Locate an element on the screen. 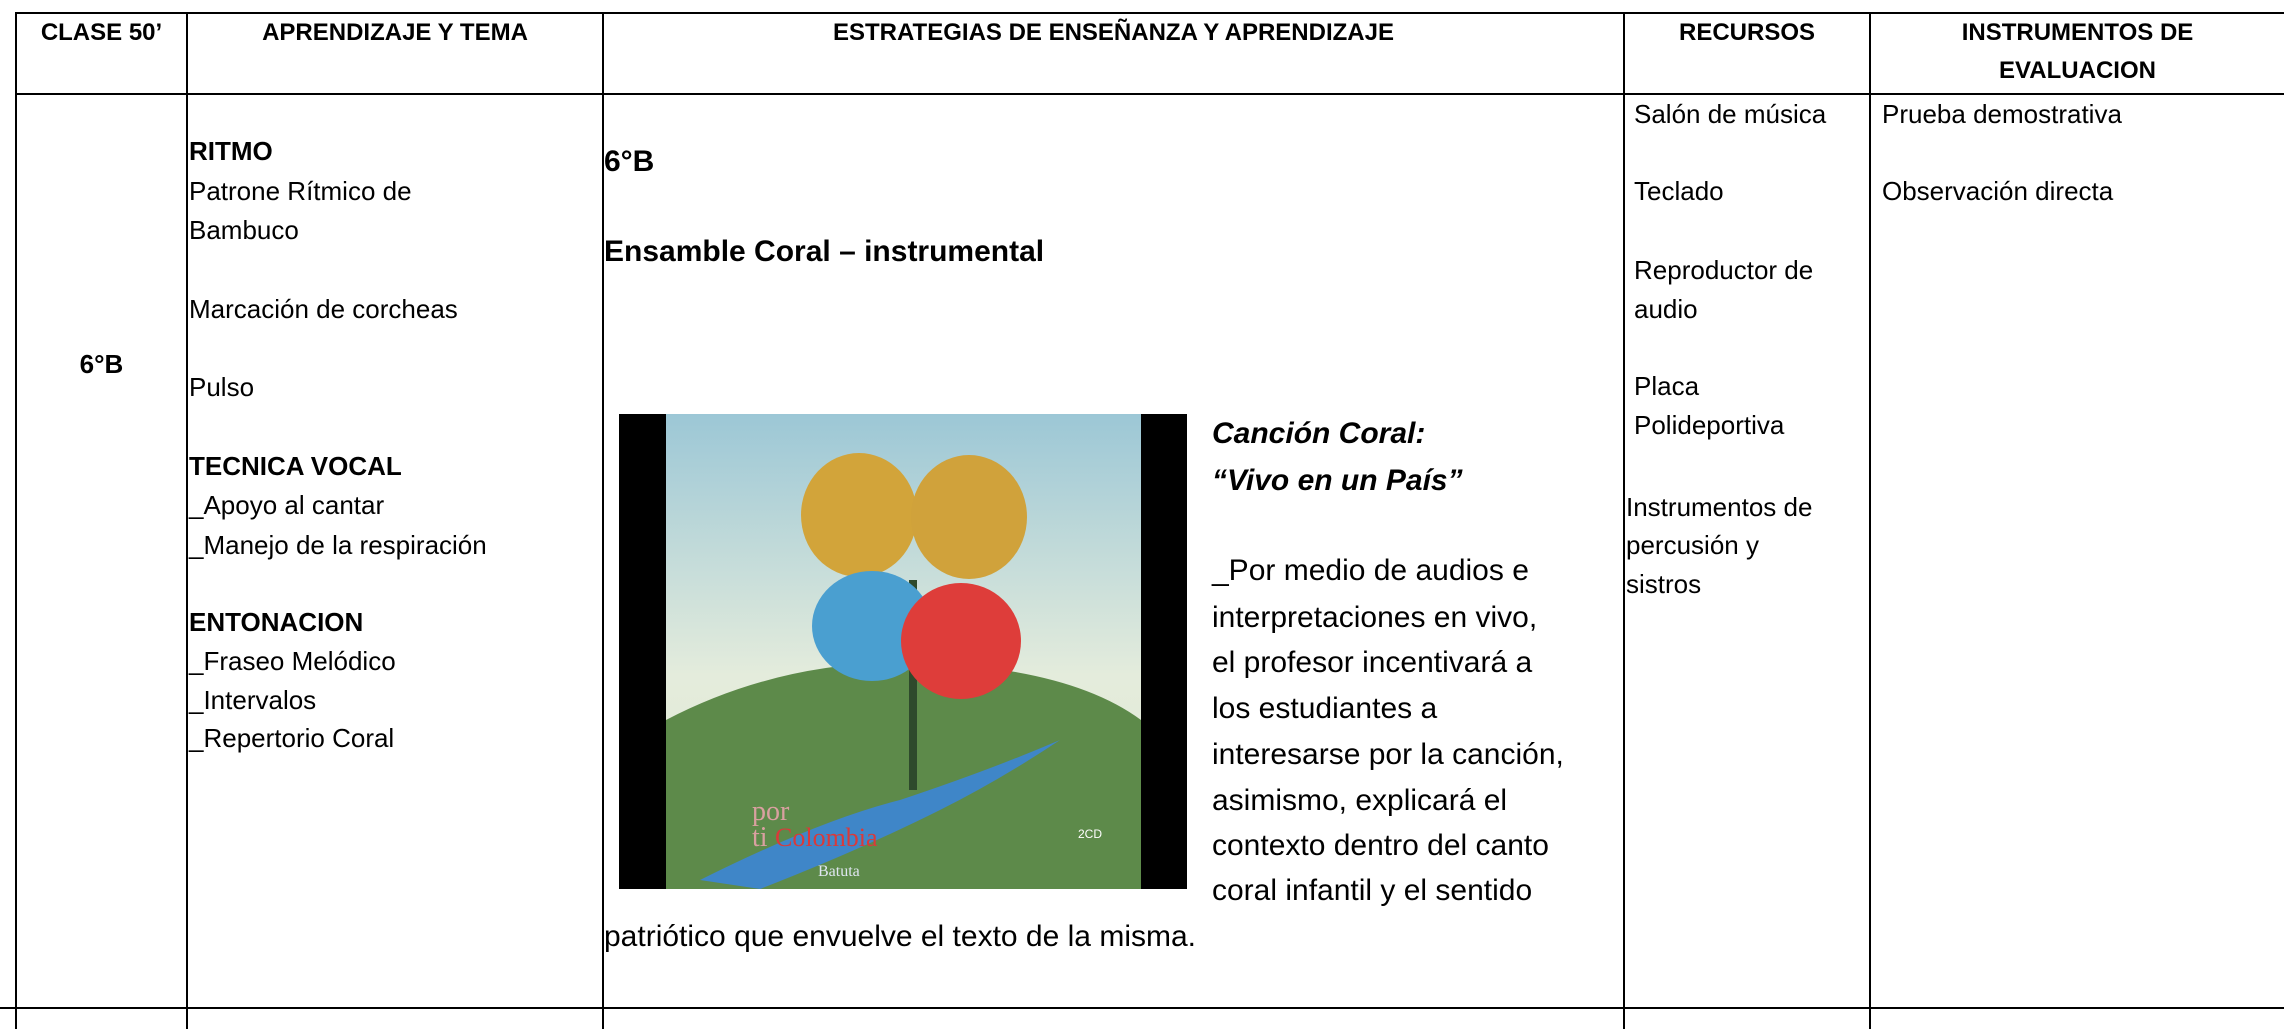  paragraph-line: contexto dentro del canto is located at coordinates (1380, 845).